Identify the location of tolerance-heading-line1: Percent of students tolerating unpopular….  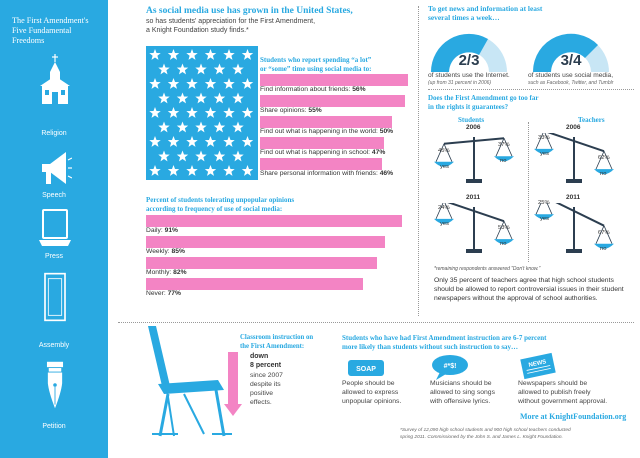
(220, 200).